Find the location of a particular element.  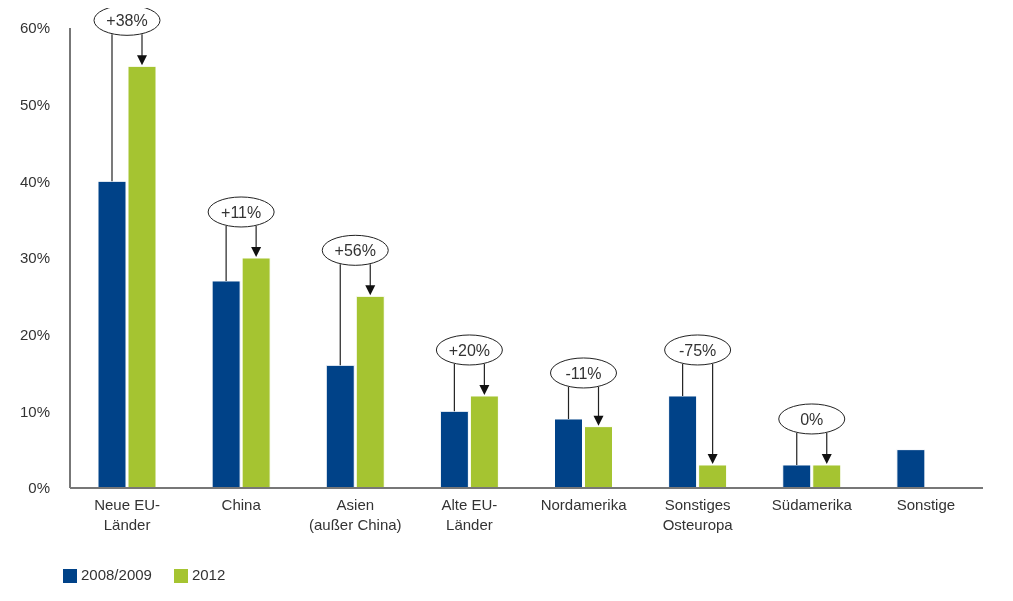

annotation: +20% is located at coordinates (469, 350).